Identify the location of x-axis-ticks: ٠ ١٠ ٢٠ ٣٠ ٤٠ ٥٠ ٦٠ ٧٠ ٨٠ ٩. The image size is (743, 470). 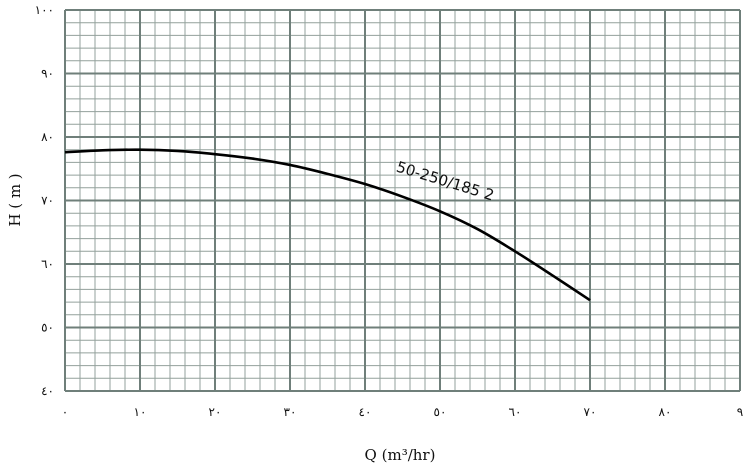
(402, 412).